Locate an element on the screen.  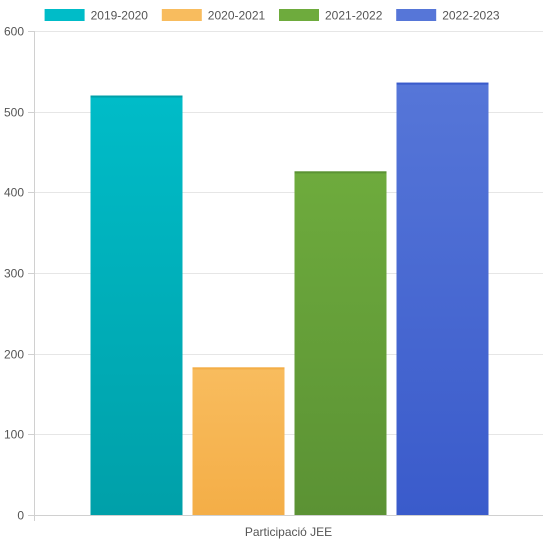
y-tick-label: 600 is located at coordinates (14, 32).